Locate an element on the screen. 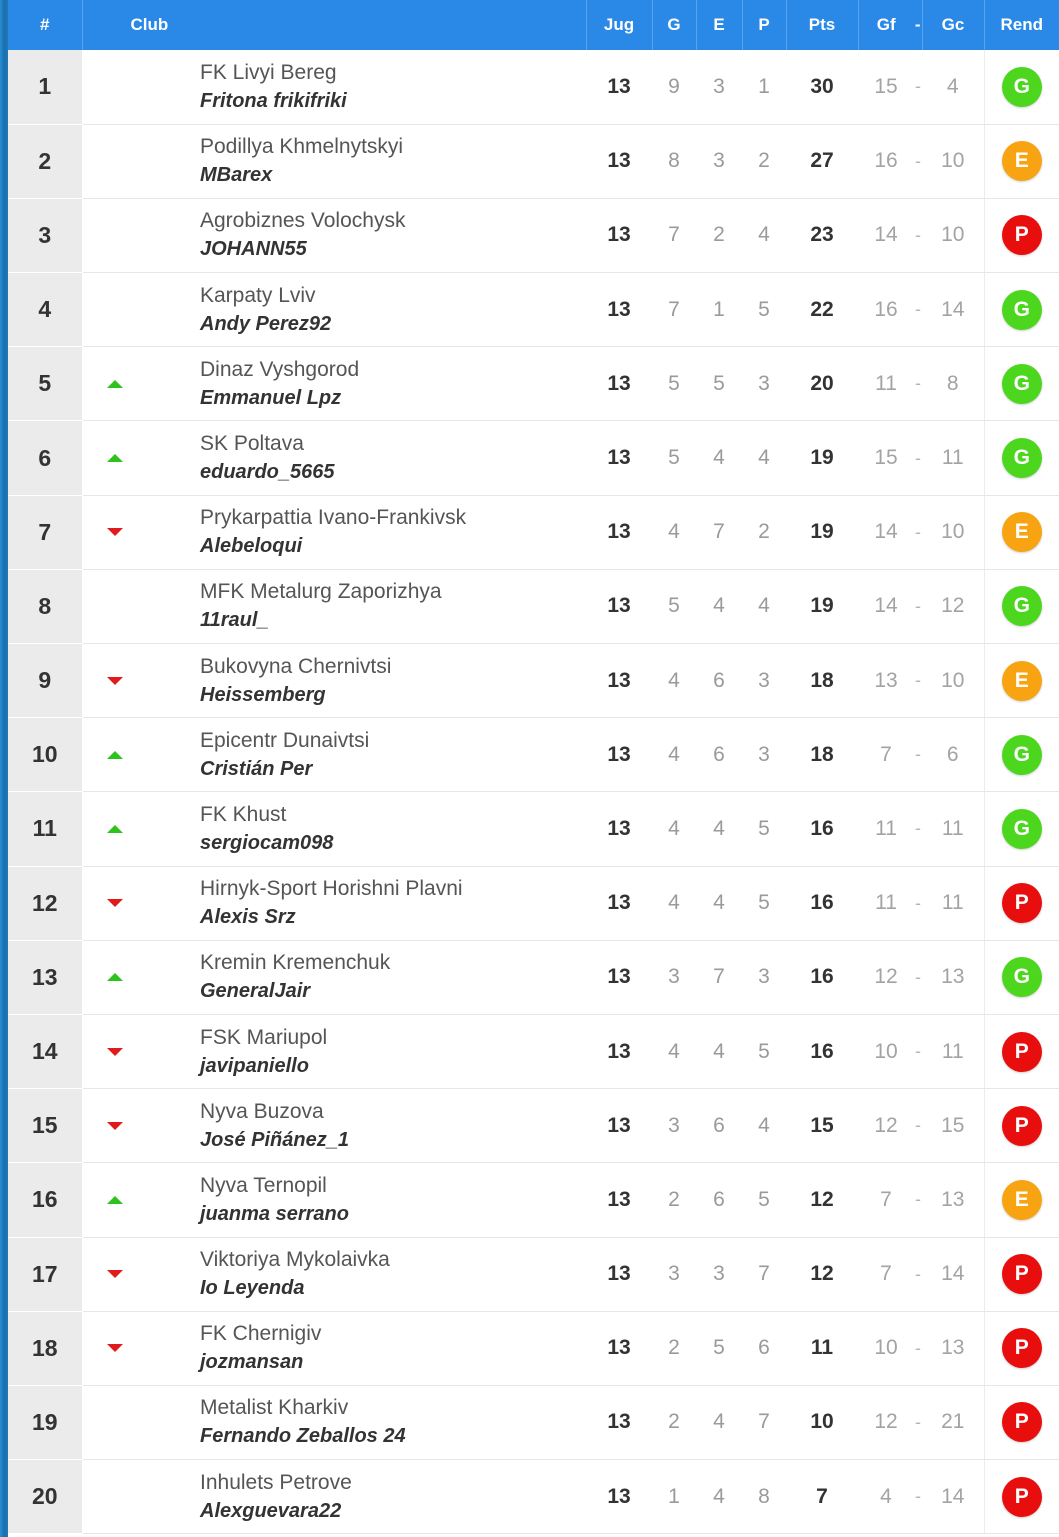 This screenshot has width=1059, height=1537. manager-name: juanma serrano is located at coordinates (274, 1213).